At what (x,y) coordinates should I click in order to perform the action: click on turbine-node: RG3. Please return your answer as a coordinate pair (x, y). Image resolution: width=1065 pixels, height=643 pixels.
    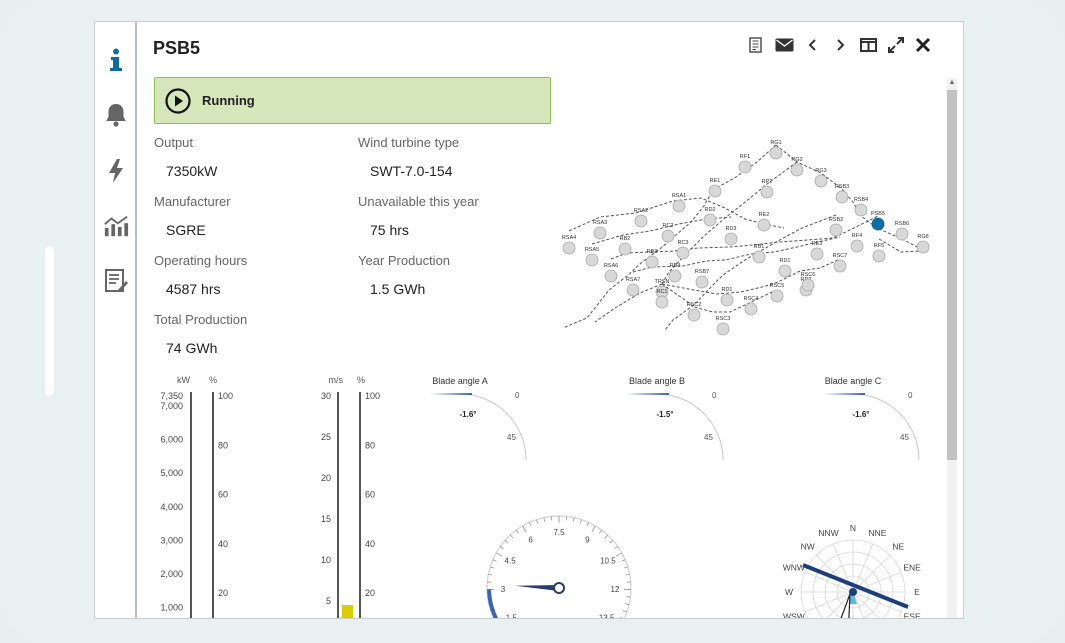
    Looking at the image, I should click on (821, 178).